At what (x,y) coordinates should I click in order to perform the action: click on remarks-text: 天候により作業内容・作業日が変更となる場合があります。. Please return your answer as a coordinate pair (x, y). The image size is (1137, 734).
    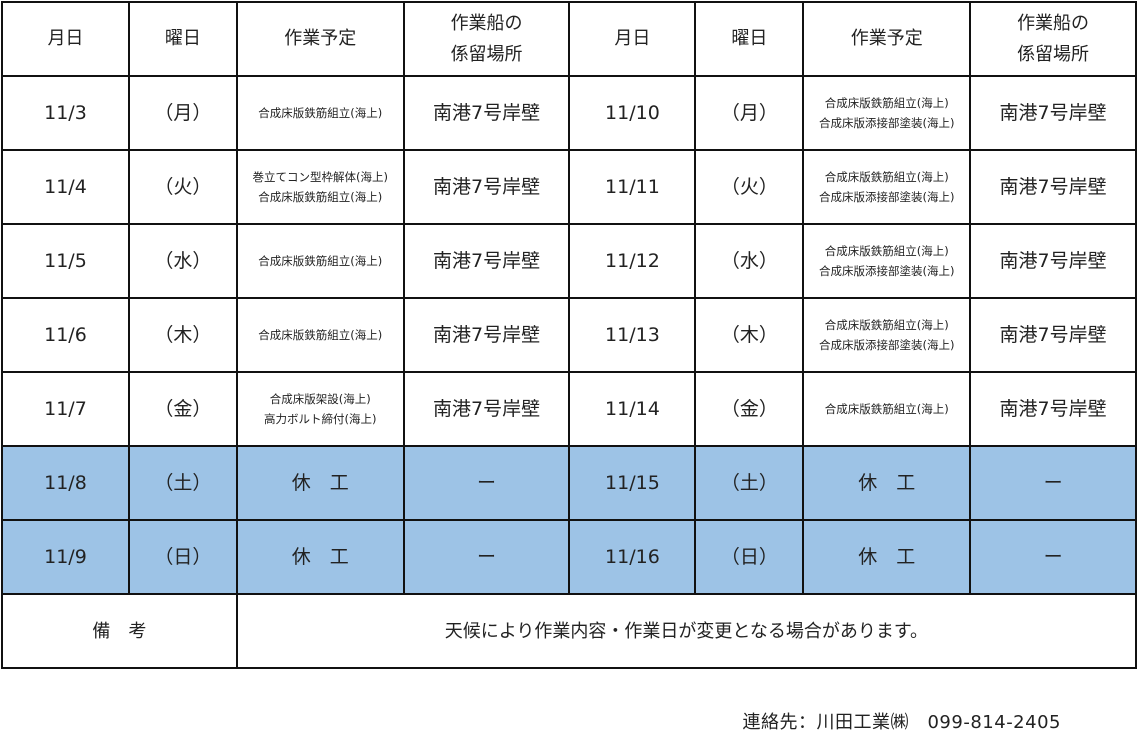
    Looking at the image, I should click on (686, 631).